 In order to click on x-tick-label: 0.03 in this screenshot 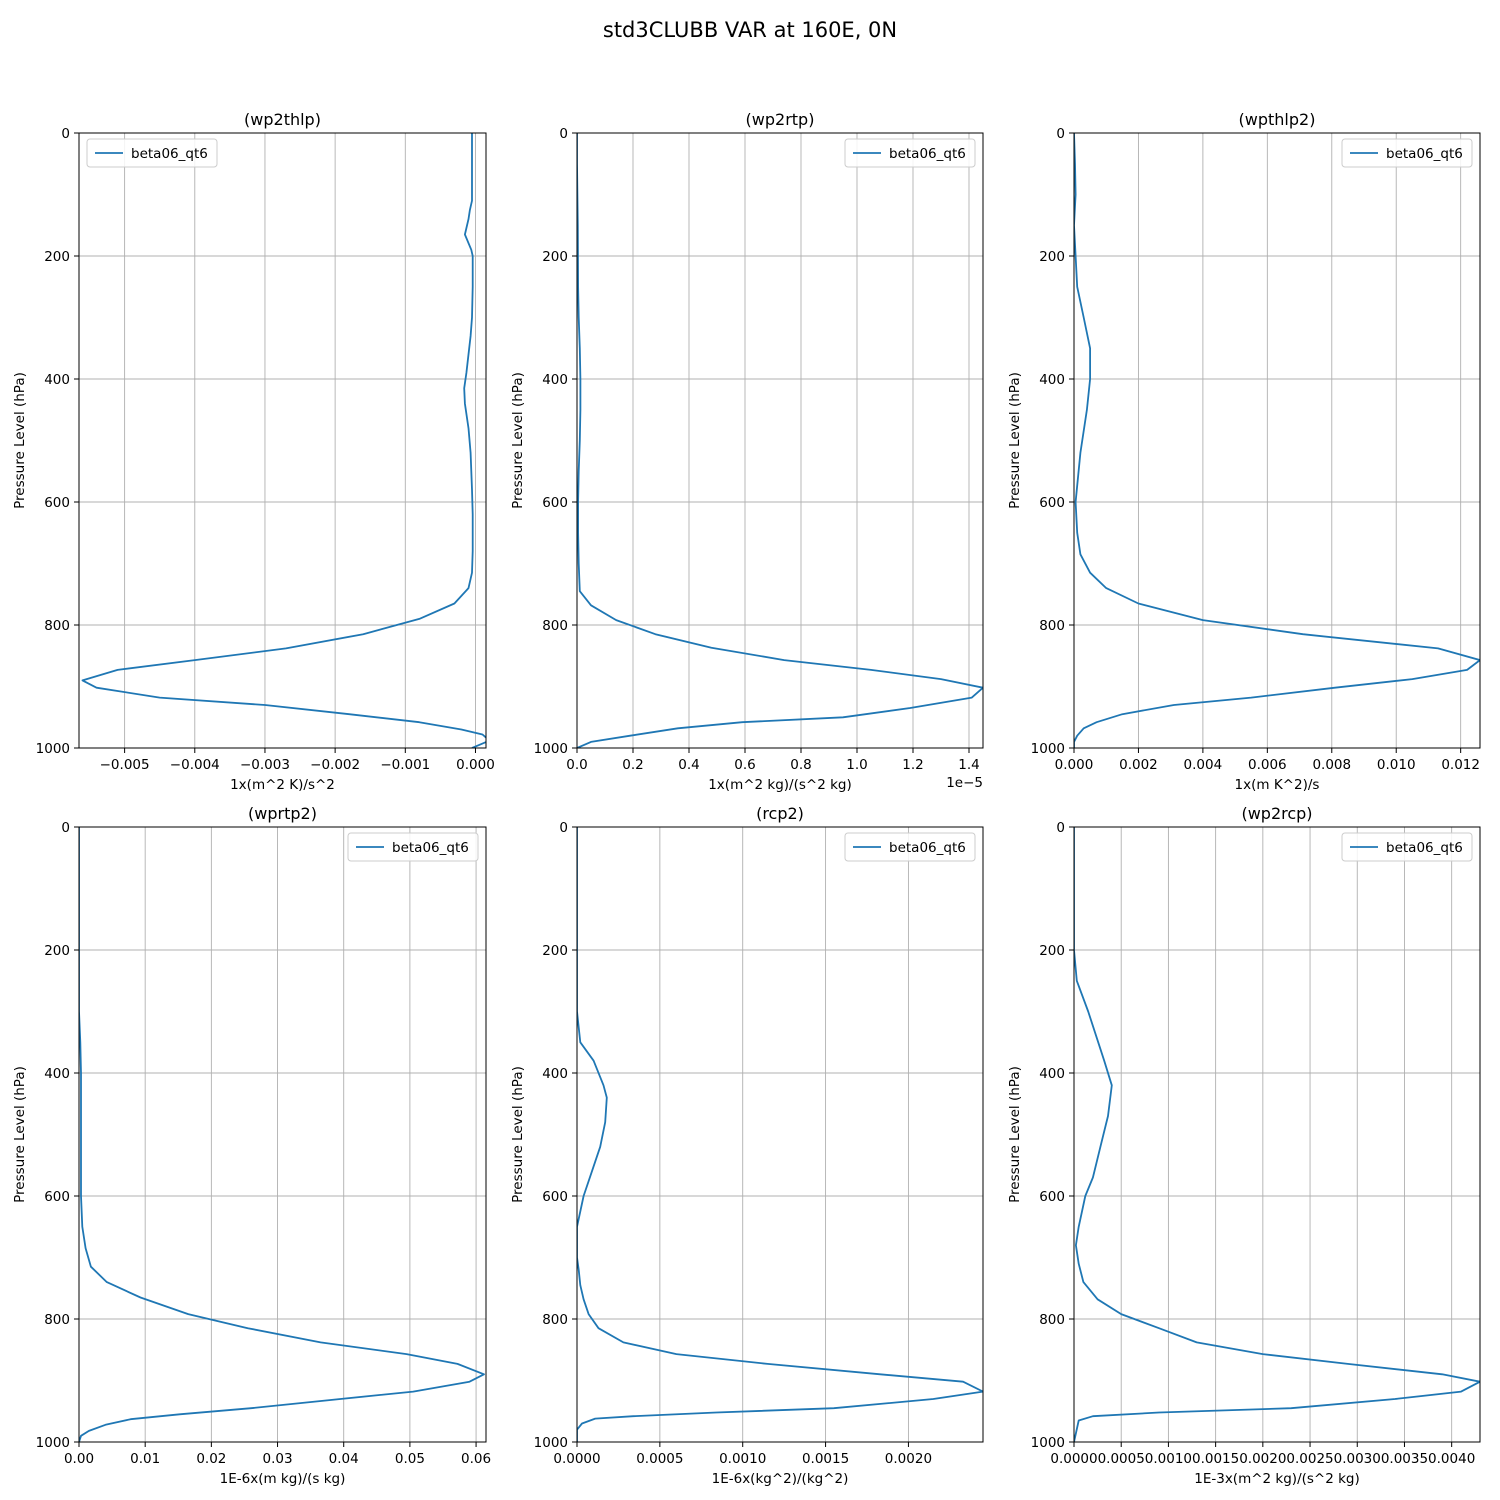, I will do `click(278, 1459)`.